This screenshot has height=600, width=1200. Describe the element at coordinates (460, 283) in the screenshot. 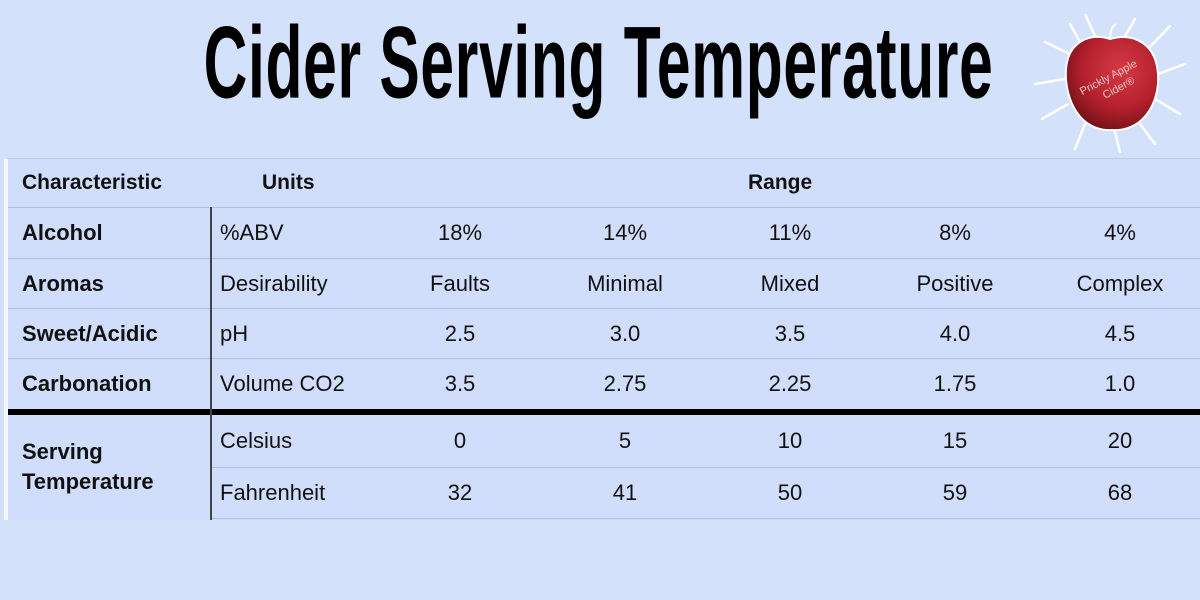

I see `value: Faults` at that location.